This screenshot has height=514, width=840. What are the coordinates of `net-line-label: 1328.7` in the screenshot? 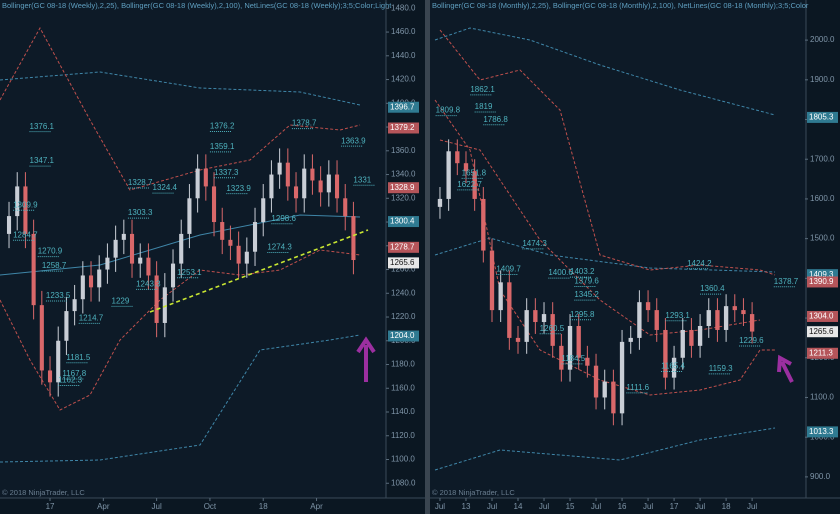 It's located at (140, 182).